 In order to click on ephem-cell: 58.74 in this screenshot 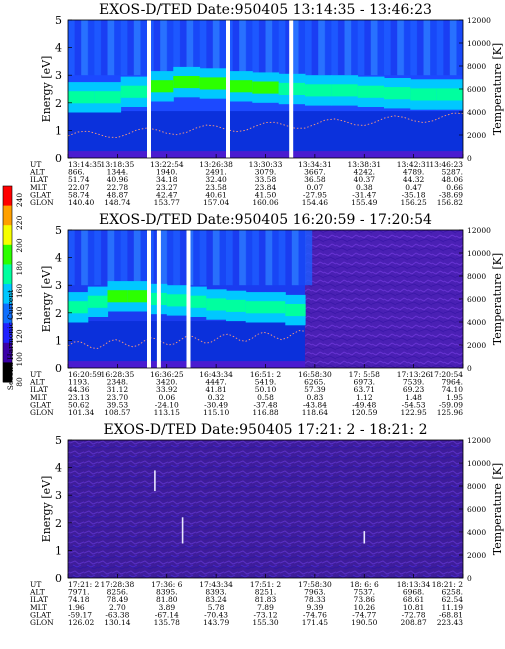, I will do `click(79, 194)`.